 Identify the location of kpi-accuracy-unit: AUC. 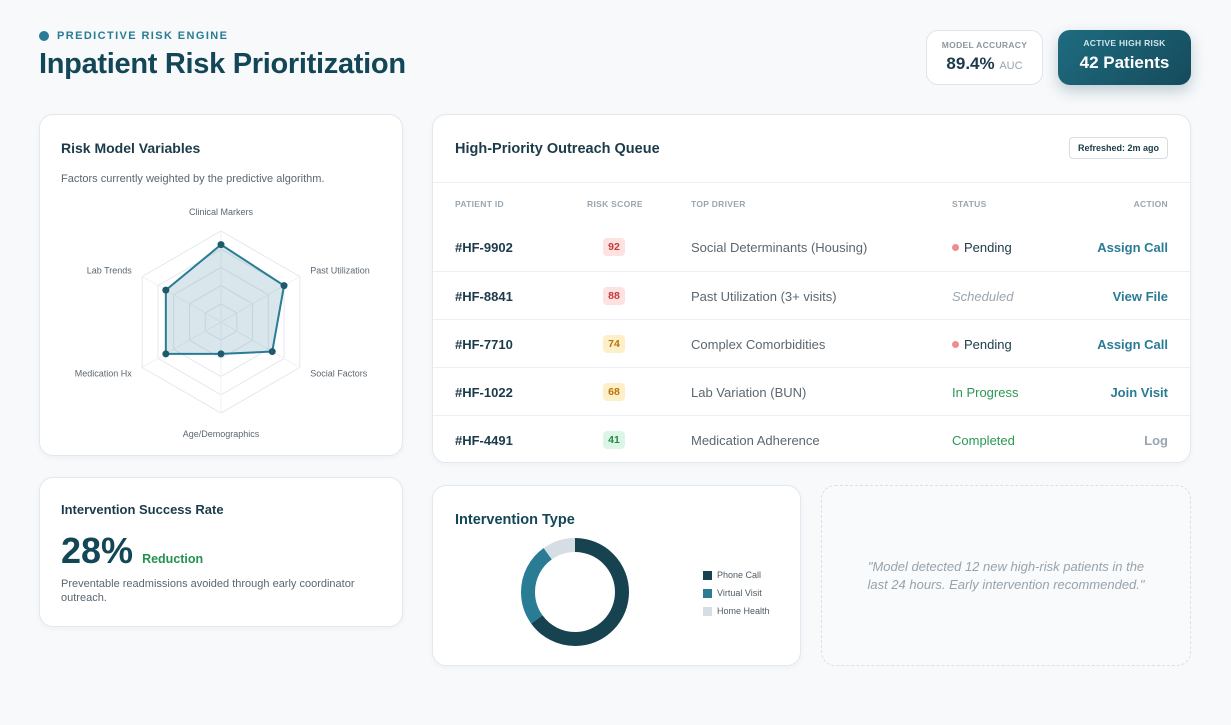
(1011, 66).